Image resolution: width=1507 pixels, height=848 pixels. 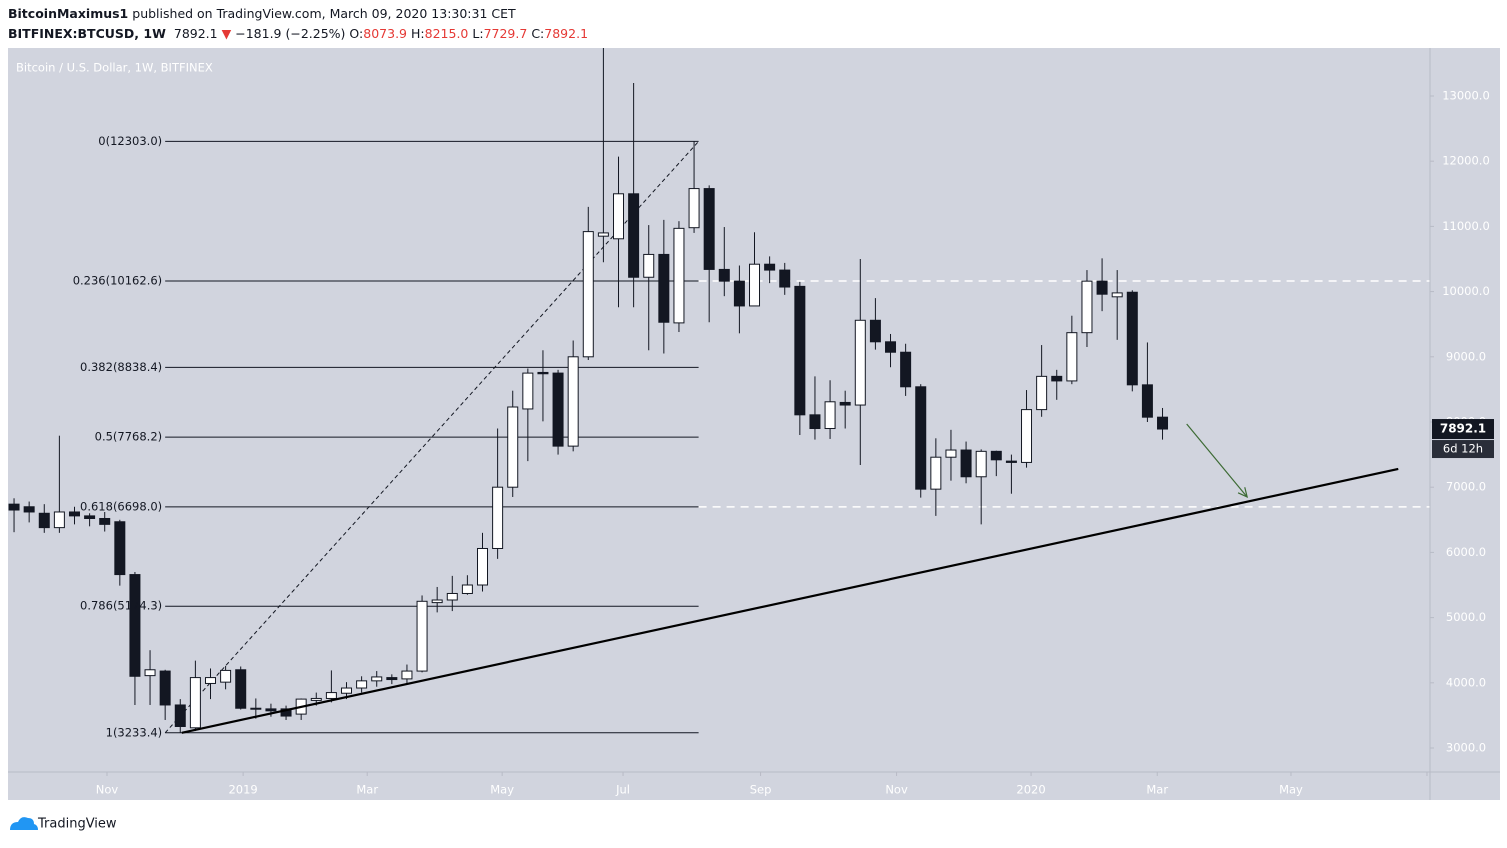 What do you see at coordinates (77, 824) in the screenshot?
I see `brand: TradingView` at bounding box center [77, 824].